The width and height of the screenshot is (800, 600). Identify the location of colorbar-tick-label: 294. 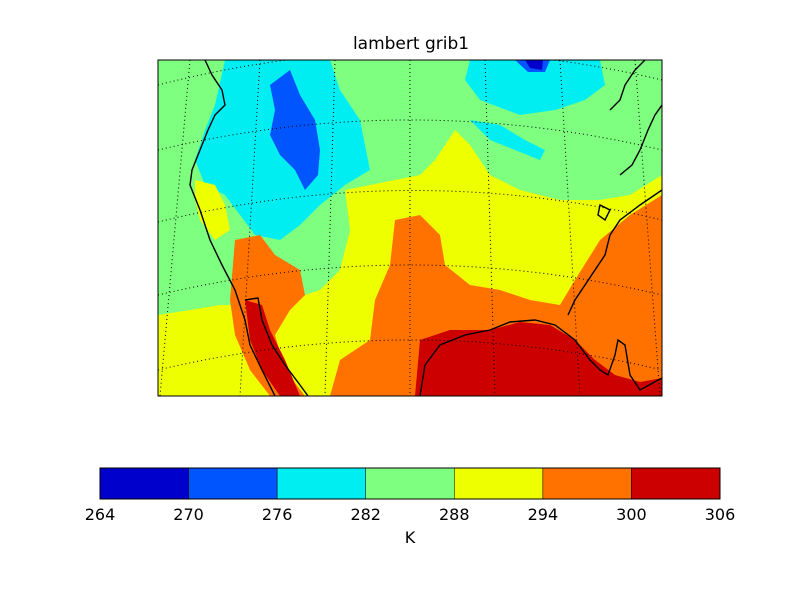
(543, 514).